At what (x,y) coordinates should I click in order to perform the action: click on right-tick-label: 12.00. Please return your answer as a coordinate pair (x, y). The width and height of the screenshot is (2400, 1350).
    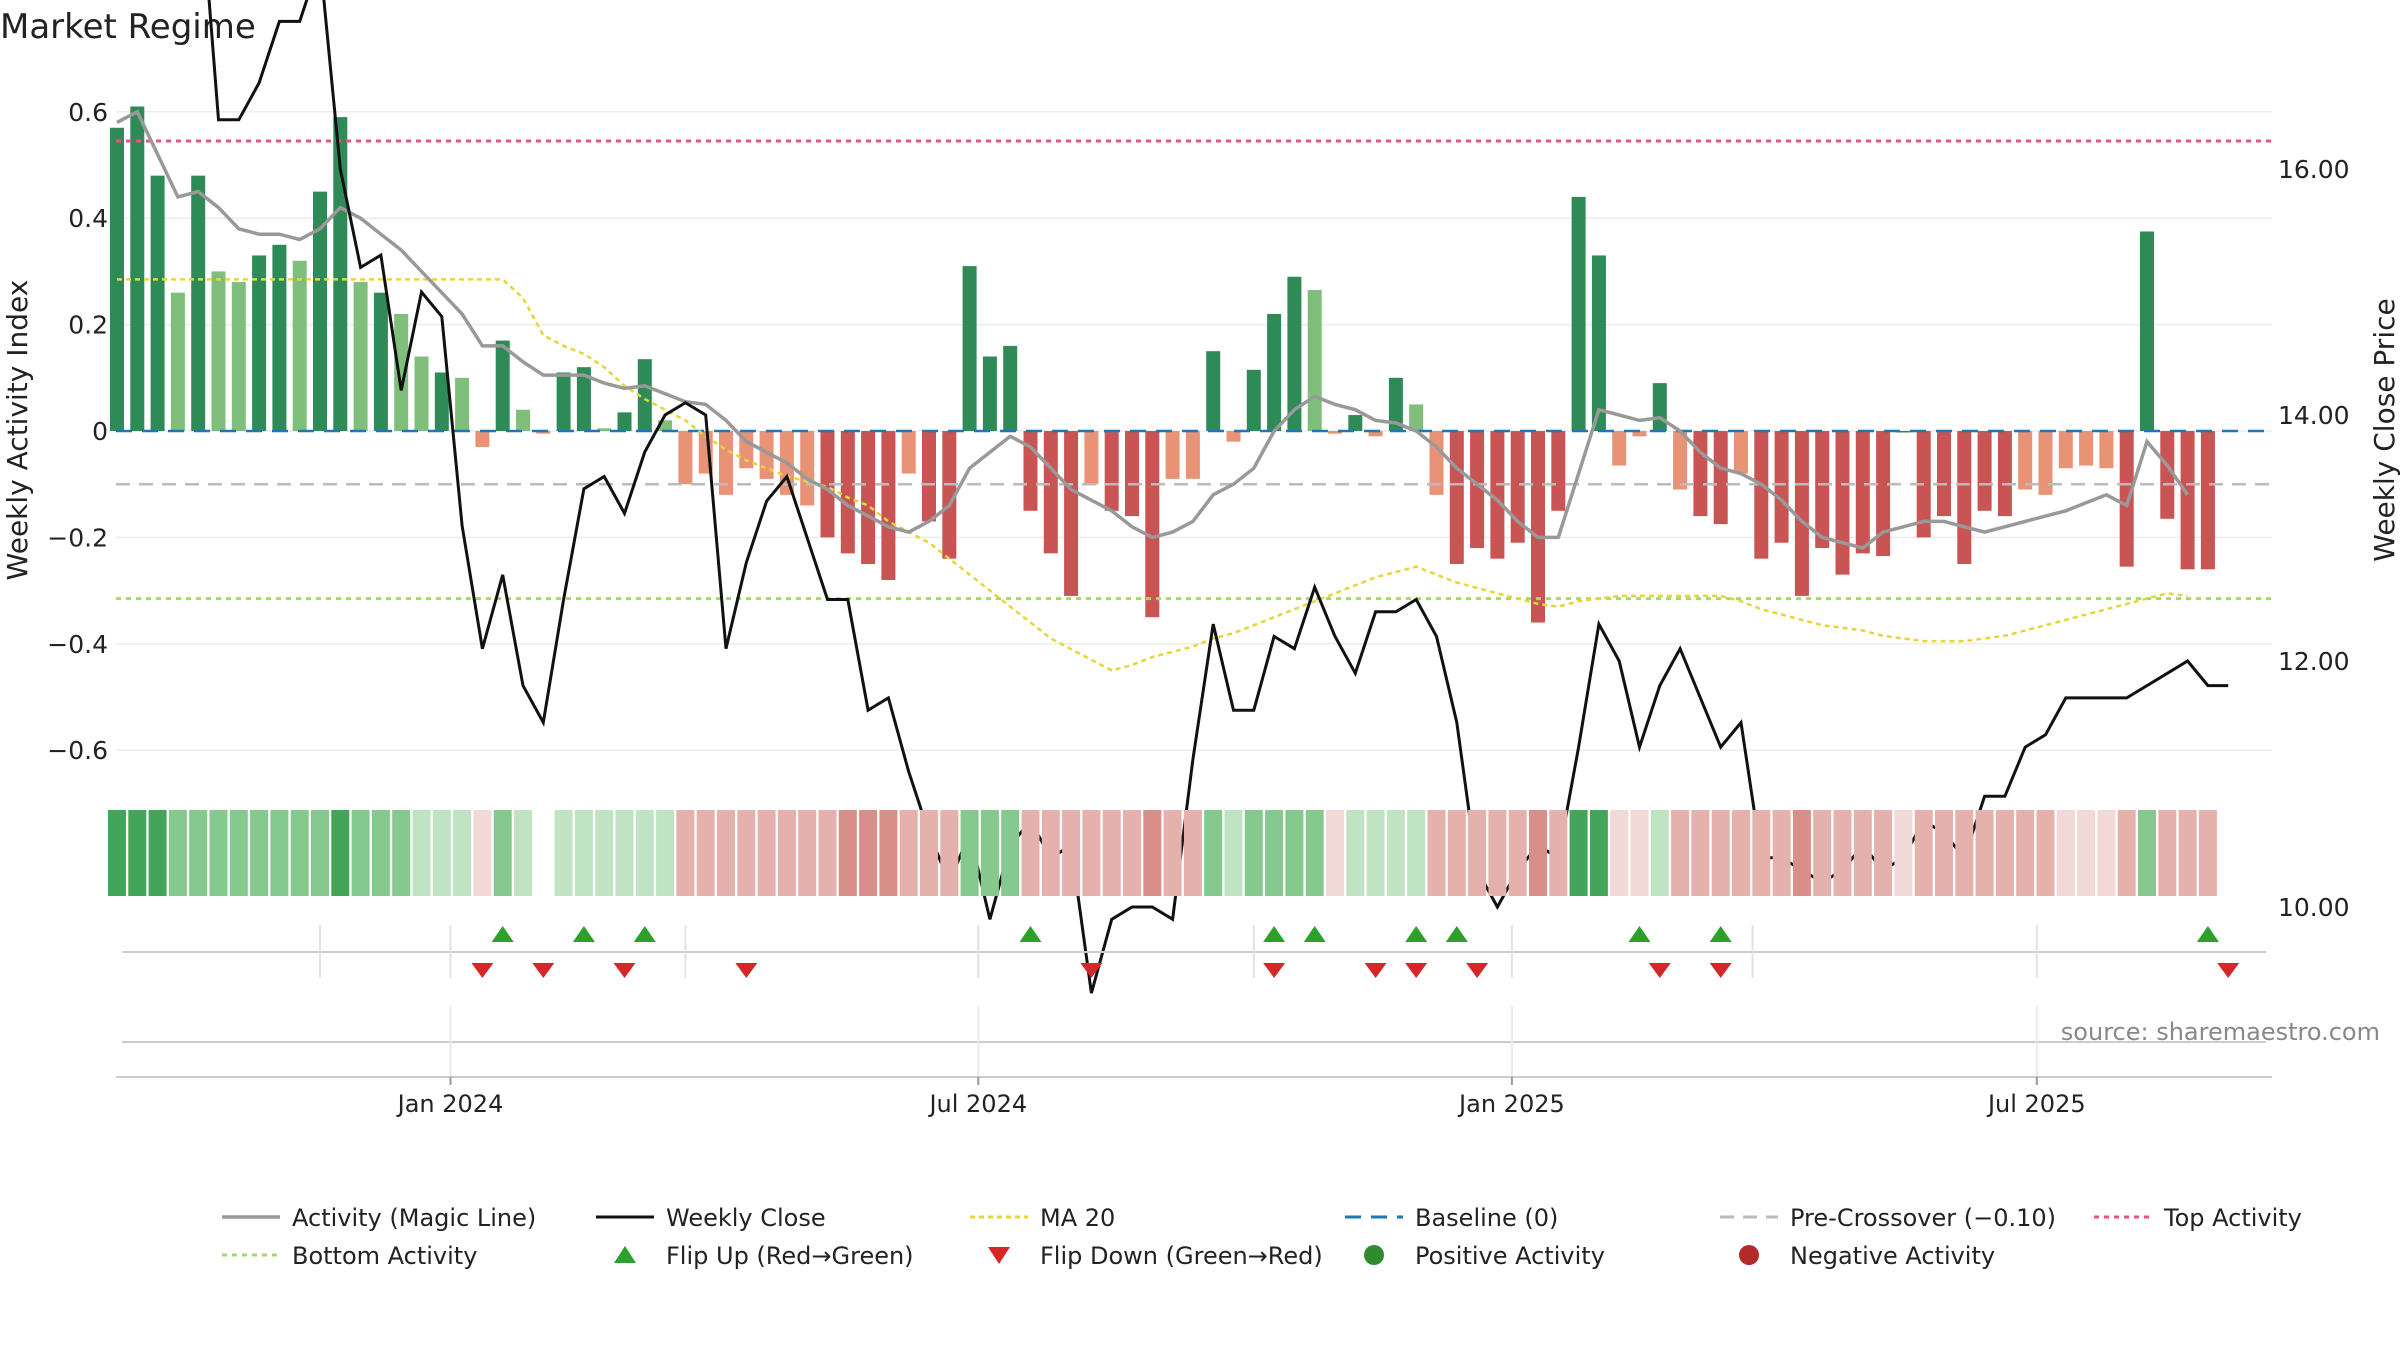
    Looking at the image, I should click on (2314, 661).